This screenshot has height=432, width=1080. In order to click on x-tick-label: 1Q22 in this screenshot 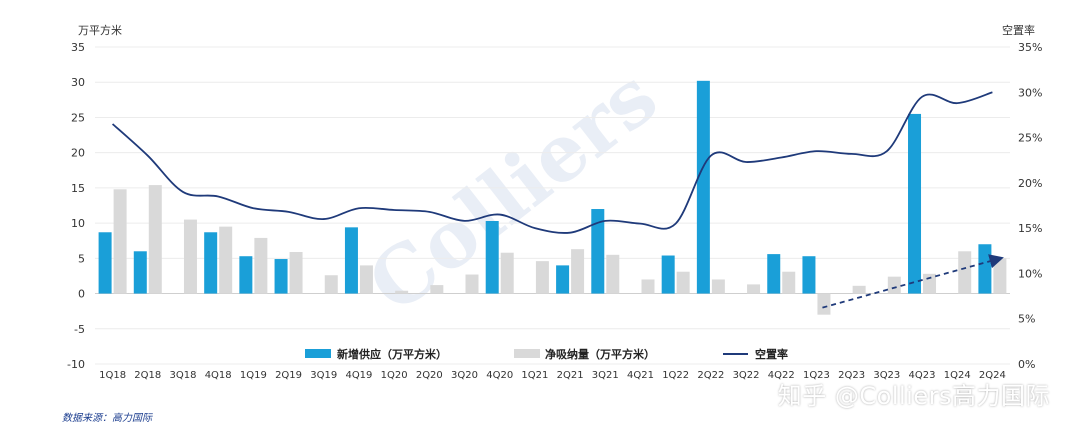, I will do `click(675, 375)`.